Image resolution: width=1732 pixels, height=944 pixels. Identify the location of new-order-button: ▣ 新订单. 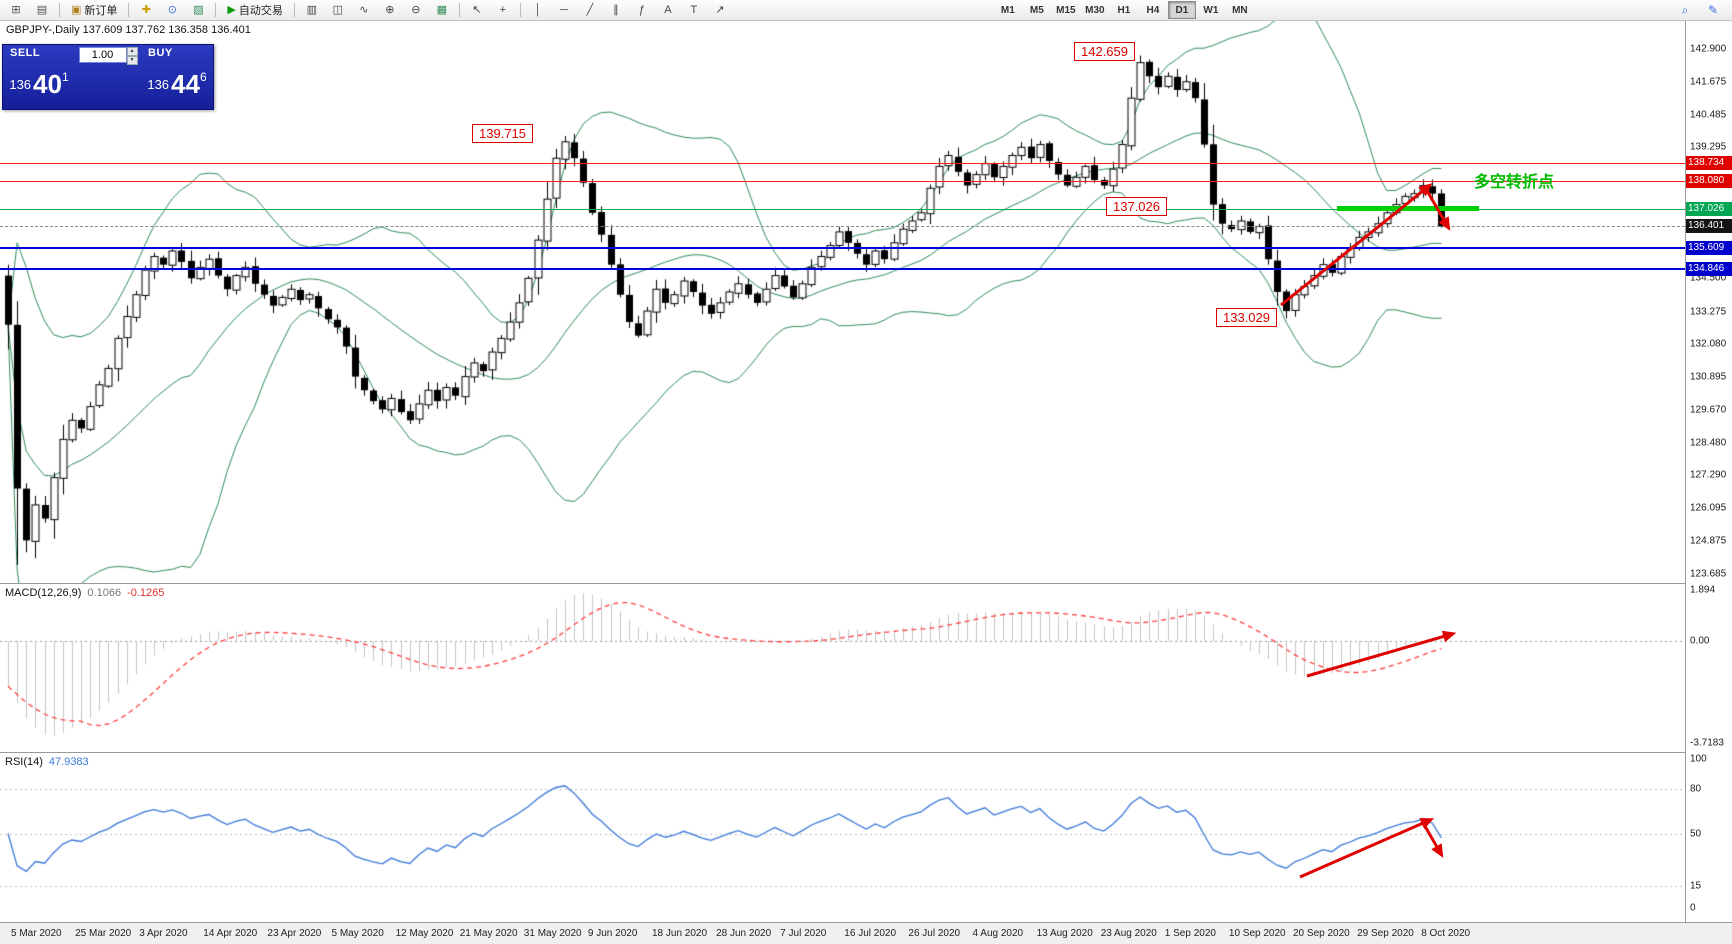
(94, 10).